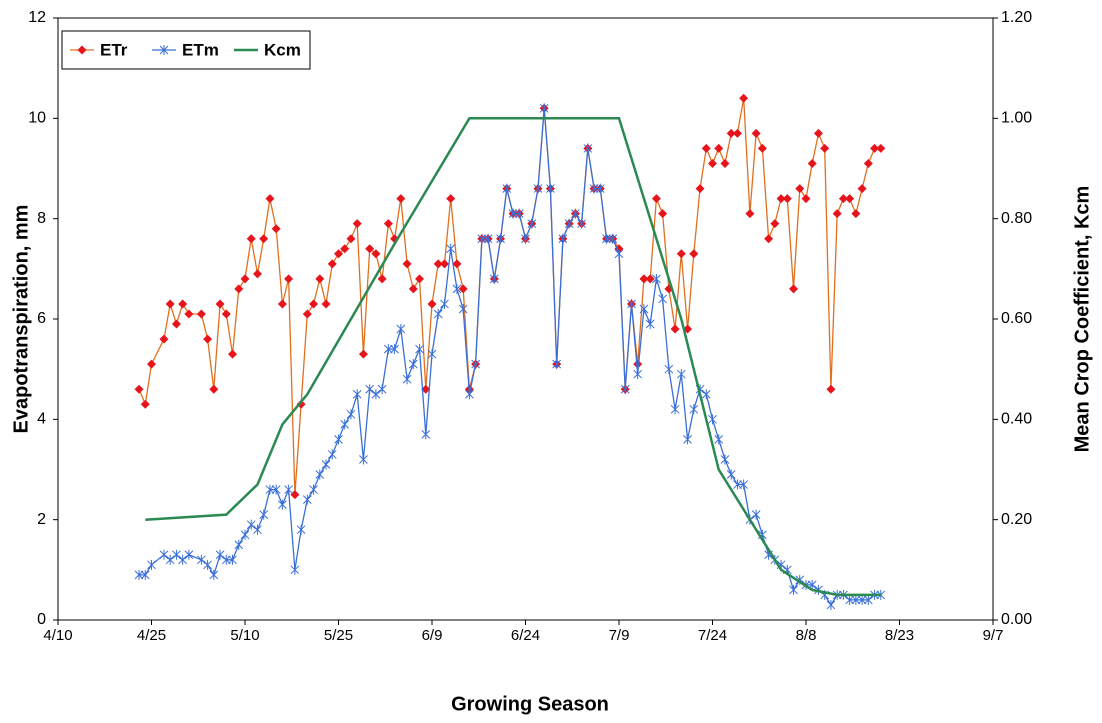 This screenshot has width=1102, height=723. Describe the element at coordinates (899, 635) in the screenshot. I see `x-tick-label: 8/23` at that location.